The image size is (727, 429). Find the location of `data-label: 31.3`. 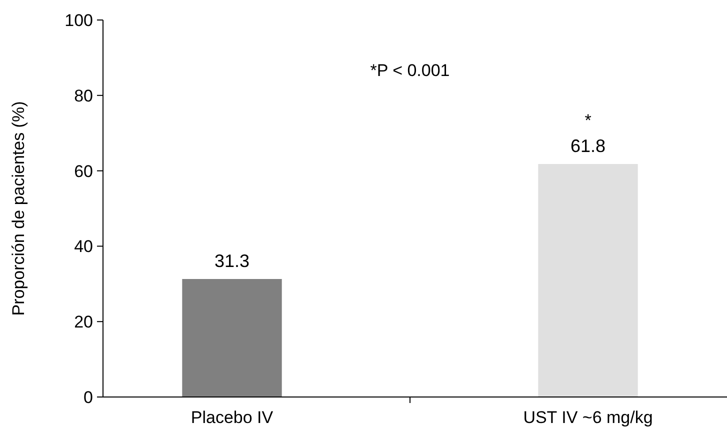

data-label: 31.3 is located at coordinates (232, 261).